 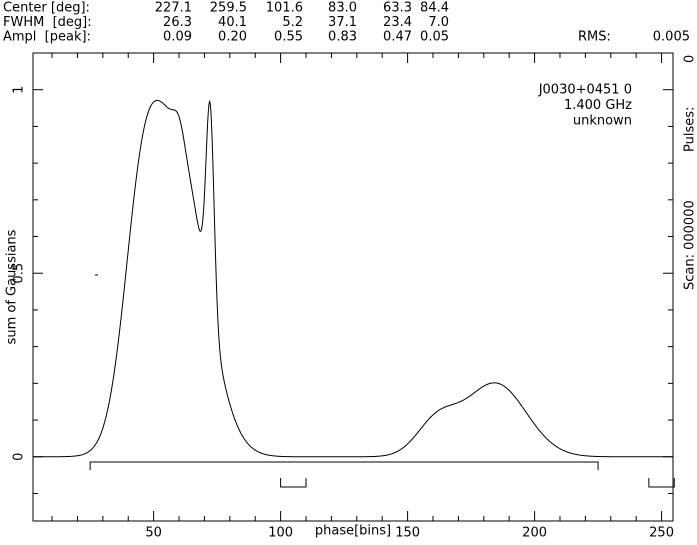 What do you see at coordinates (177, 37) in the screenshot?
I see `param-value: 0.09` at bounding box center [177, 37].